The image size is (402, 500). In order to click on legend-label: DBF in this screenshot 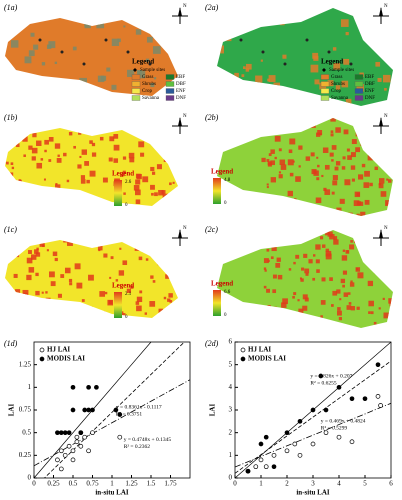, I will do `click(181, 84)`.